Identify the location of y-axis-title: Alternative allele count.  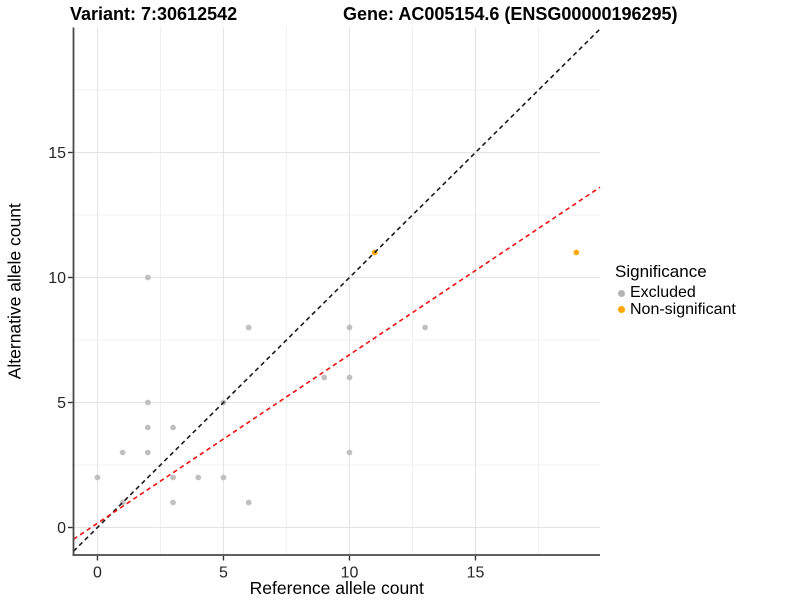
(15, 291).